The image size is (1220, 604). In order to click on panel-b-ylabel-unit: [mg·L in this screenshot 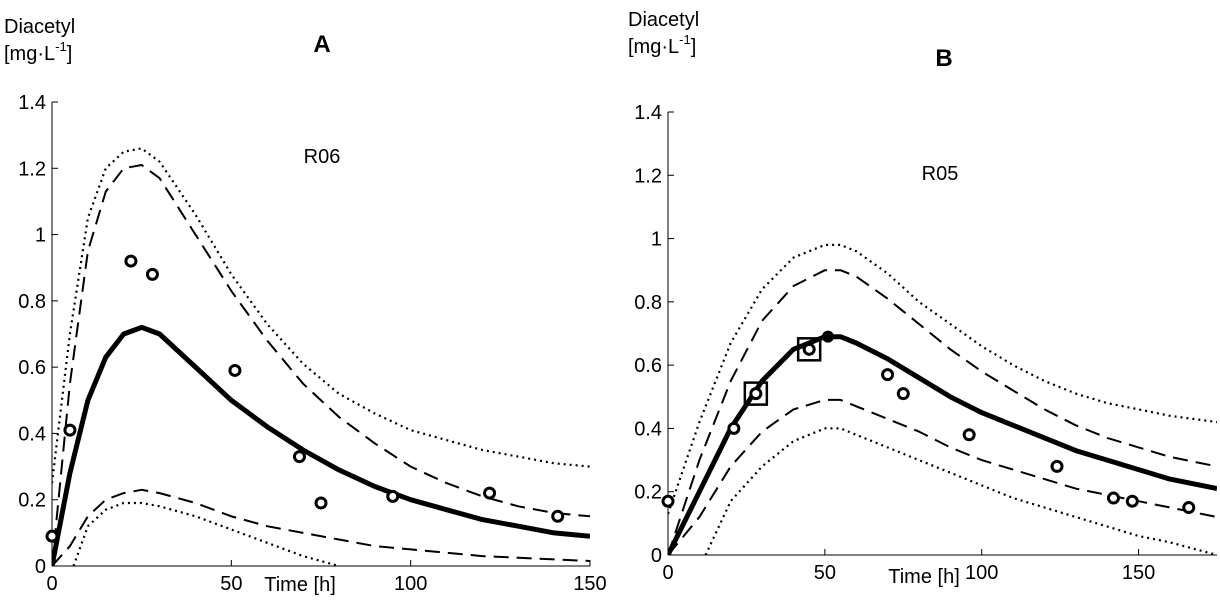, I will do `click(653, 47)`.